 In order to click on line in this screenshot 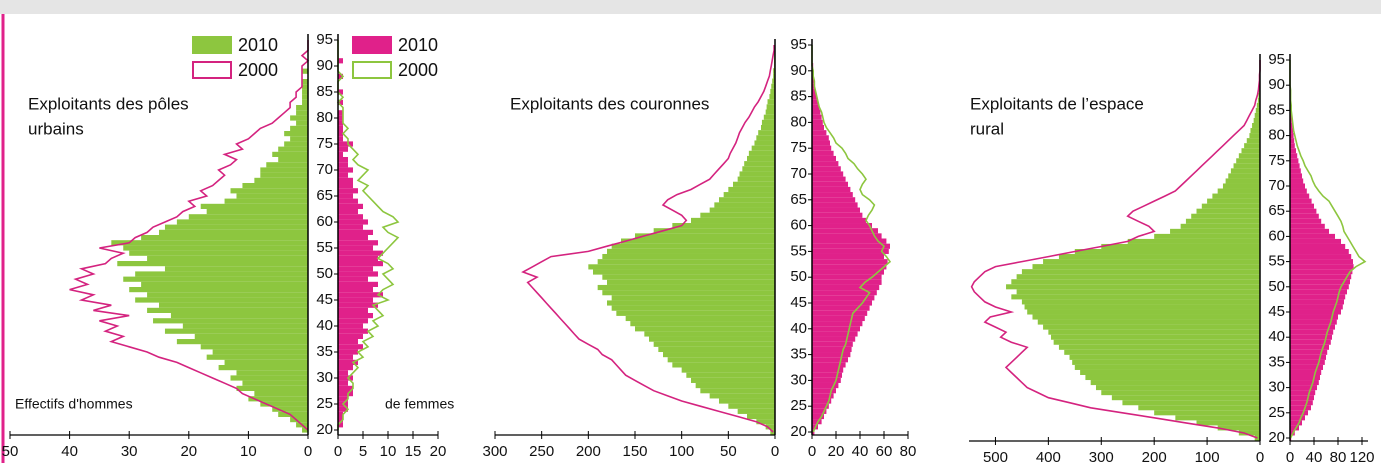, I will do `click(851, 239)`.